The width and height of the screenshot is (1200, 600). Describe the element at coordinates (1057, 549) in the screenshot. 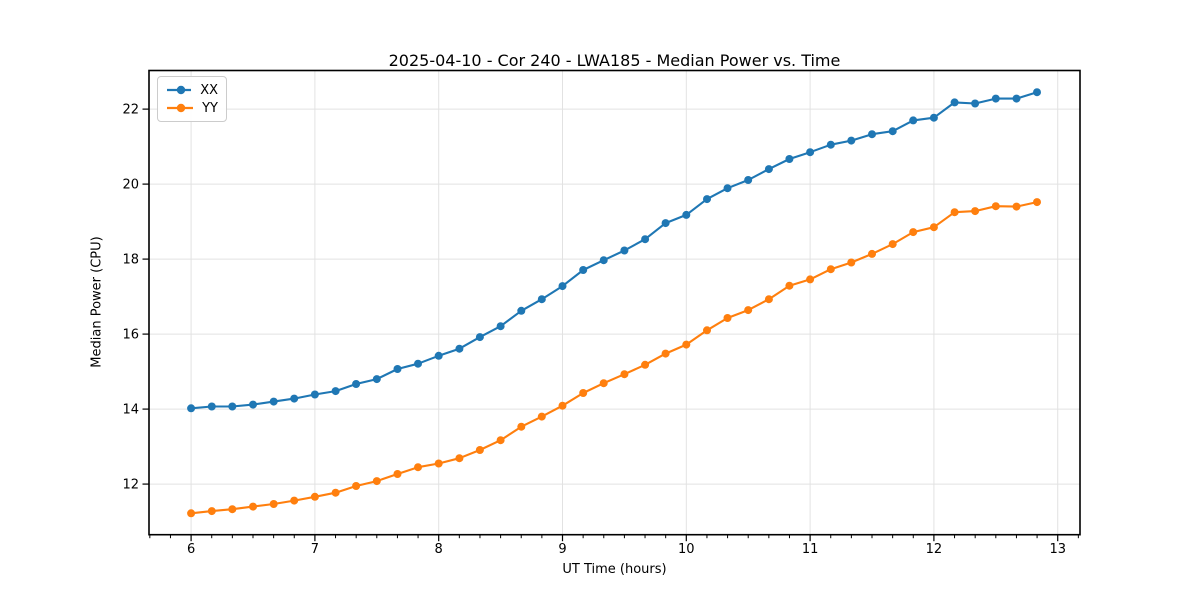

I see `svg-text: 13` at that location.